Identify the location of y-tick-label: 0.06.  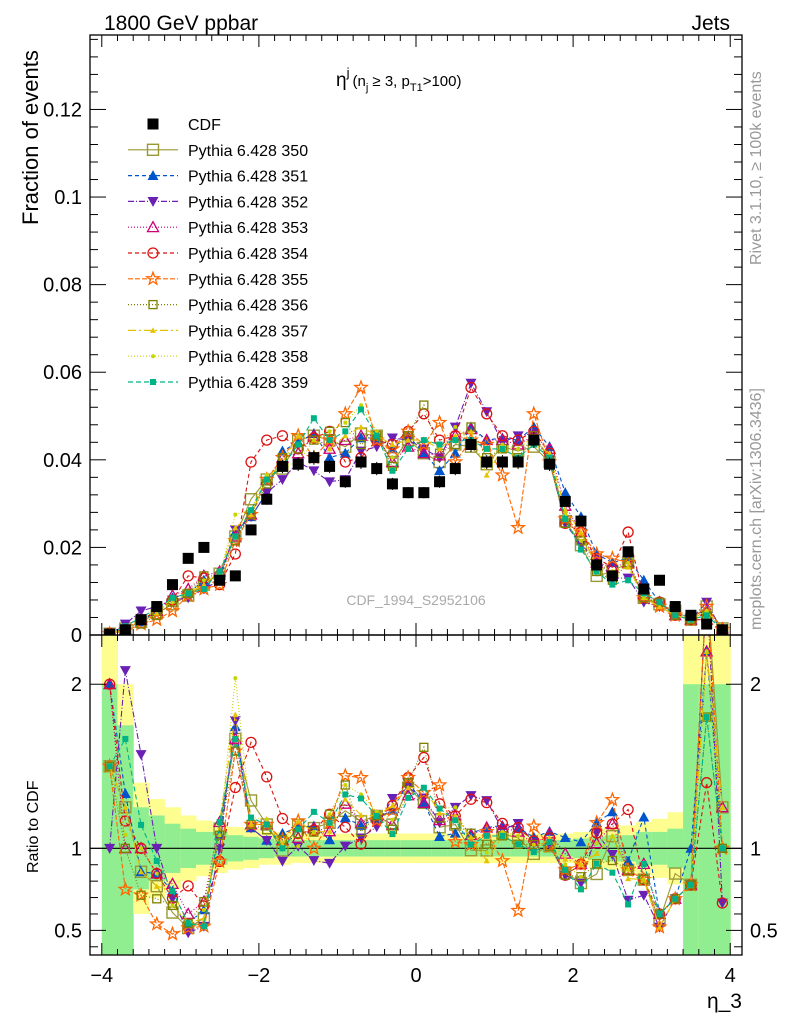
(62, 373).